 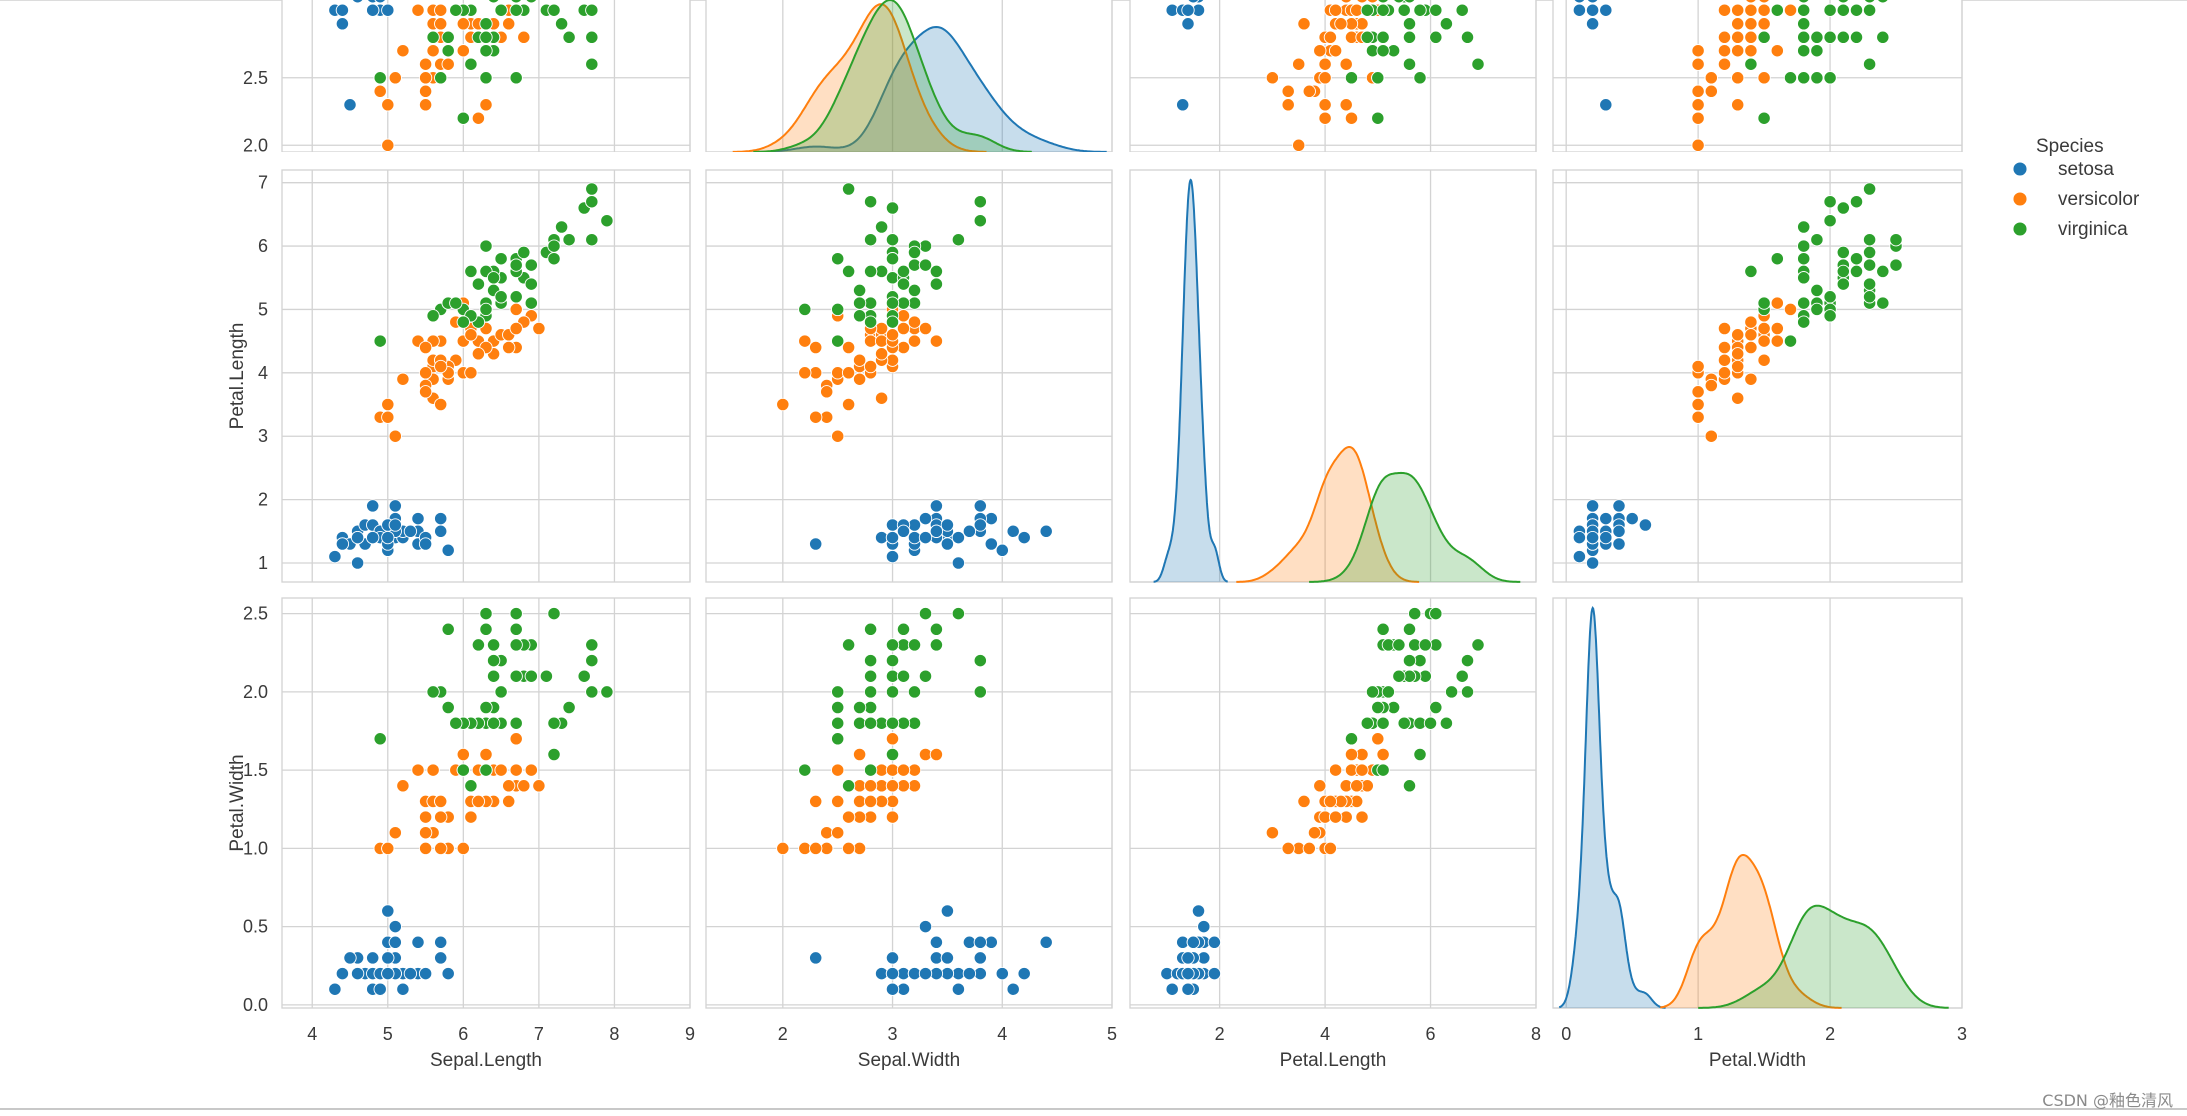 I want to click on panel-petal-width-vs-sepal-width, so click(x=909, y=803).